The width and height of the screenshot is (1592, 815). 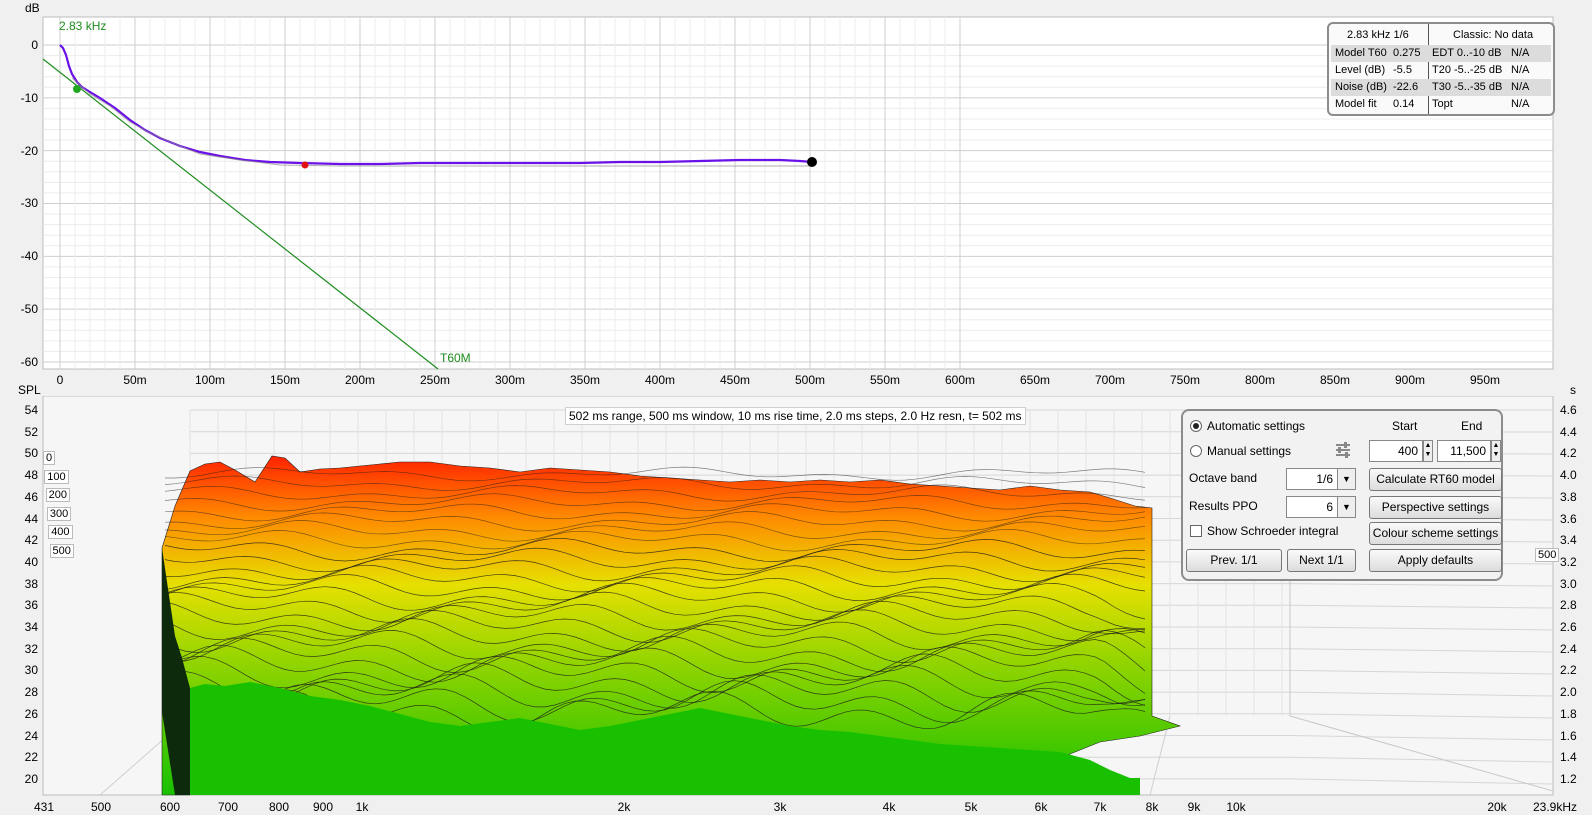 I want to click on waterfall-x-tick: 4k, so click(x=889, y=807).